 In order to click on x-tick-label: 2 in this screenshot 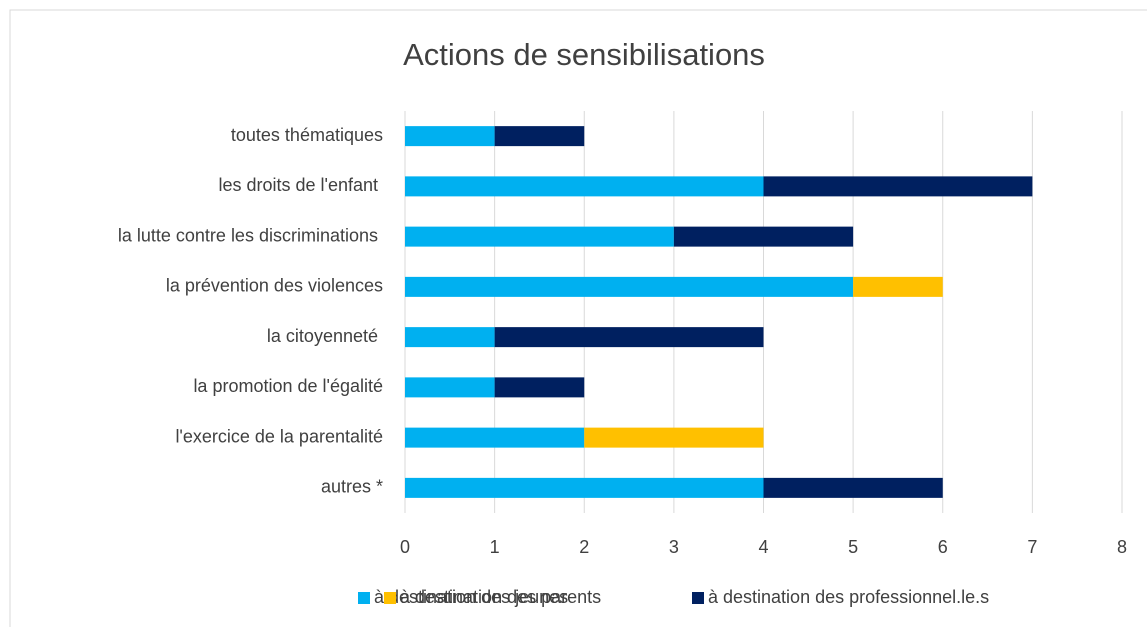, I will do `click(584, 547)`.